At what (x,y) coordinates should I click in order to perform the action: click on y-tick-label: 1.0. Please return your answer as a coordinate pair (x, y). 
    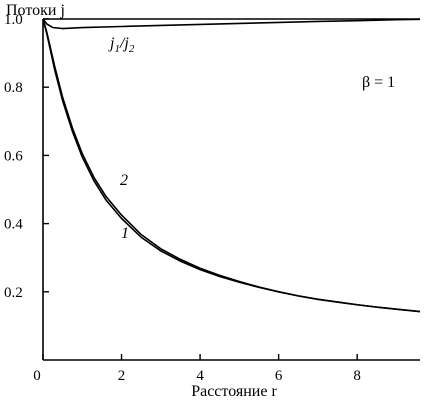
    Looking at the image, I should click on (13, 20).